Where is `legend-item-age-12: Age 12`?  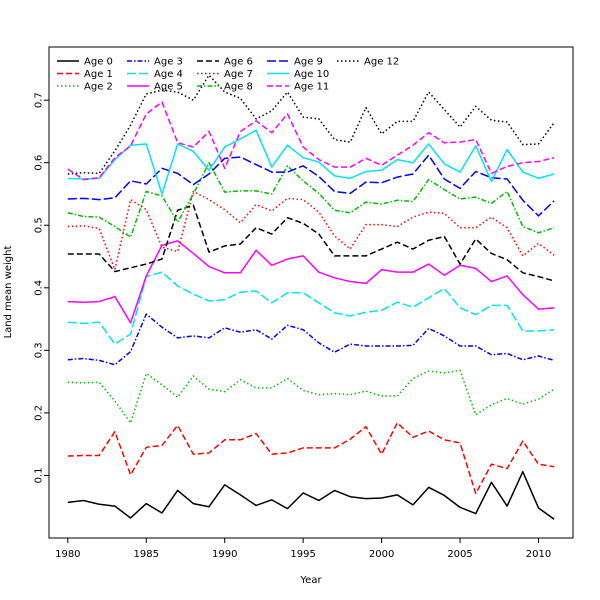 legend-item-age-12: Age 12 is located at coordinates (368, 62).